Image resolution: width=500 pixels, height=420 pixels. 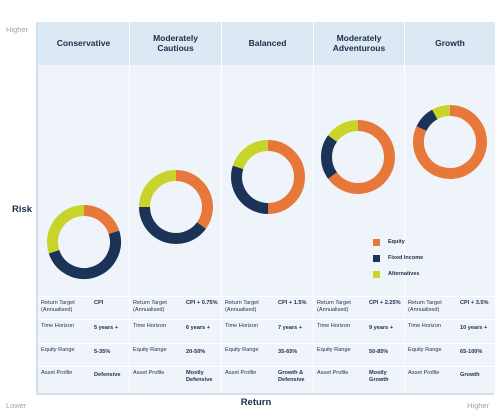 I want to click on column-header-conservative: Conservative, so click(x=83, y=43).